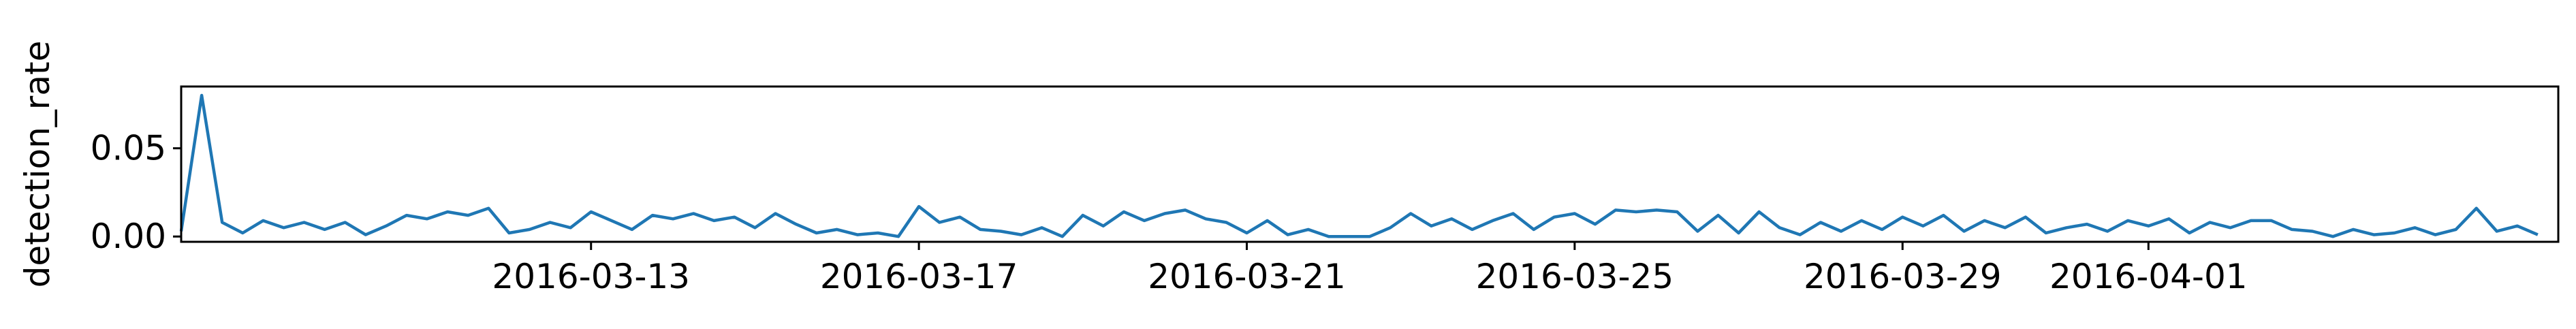 The width and height of the screenshot is (2576, 329). I want to click on x-tick-label: 2016-04-01, so click(2148, 276).